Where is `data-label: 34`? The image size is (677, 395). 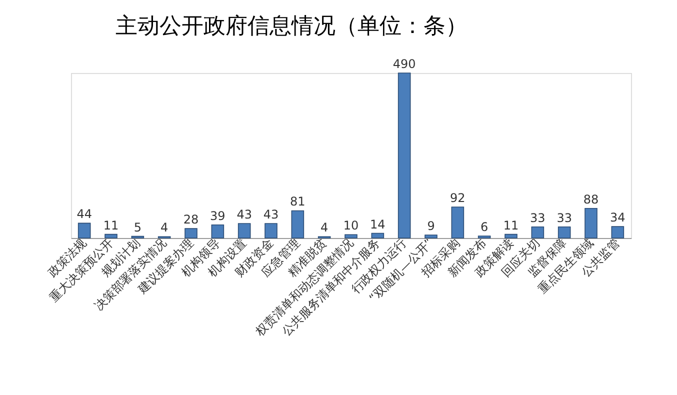
data-label: 34 is located at coordinates (618, 217).